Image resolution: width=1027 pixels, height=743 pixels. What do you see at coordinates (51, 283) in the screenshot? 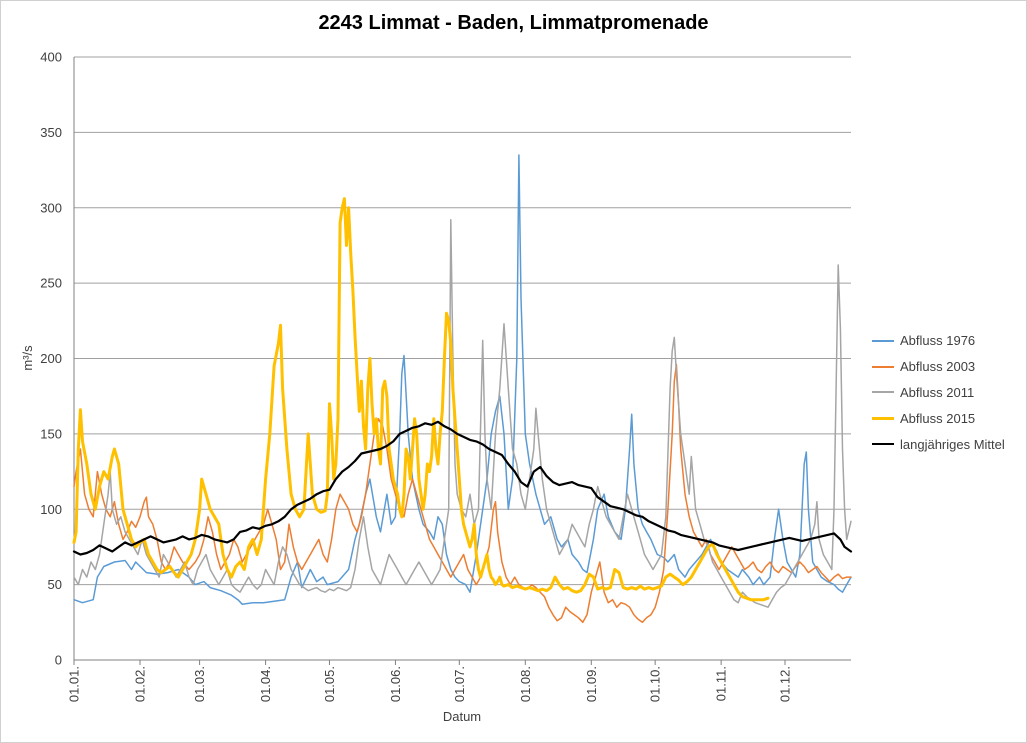
I see `y-tick-label: 250` at bounding box center [51, 283].